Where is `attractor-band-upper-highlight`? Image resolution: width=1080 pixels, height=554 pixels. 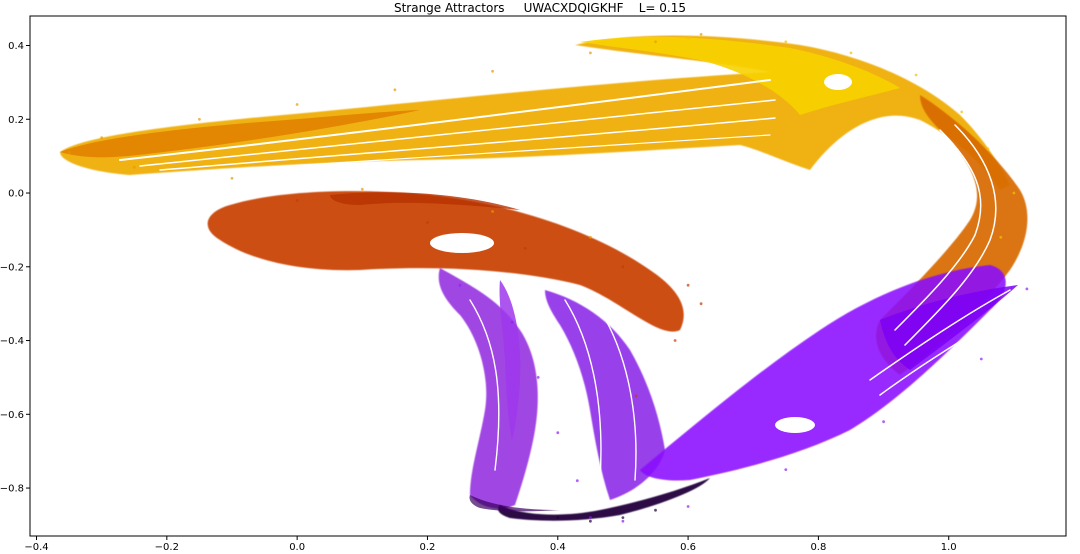
attractor-band-upper-highlight is located at coordinates (740, 75).